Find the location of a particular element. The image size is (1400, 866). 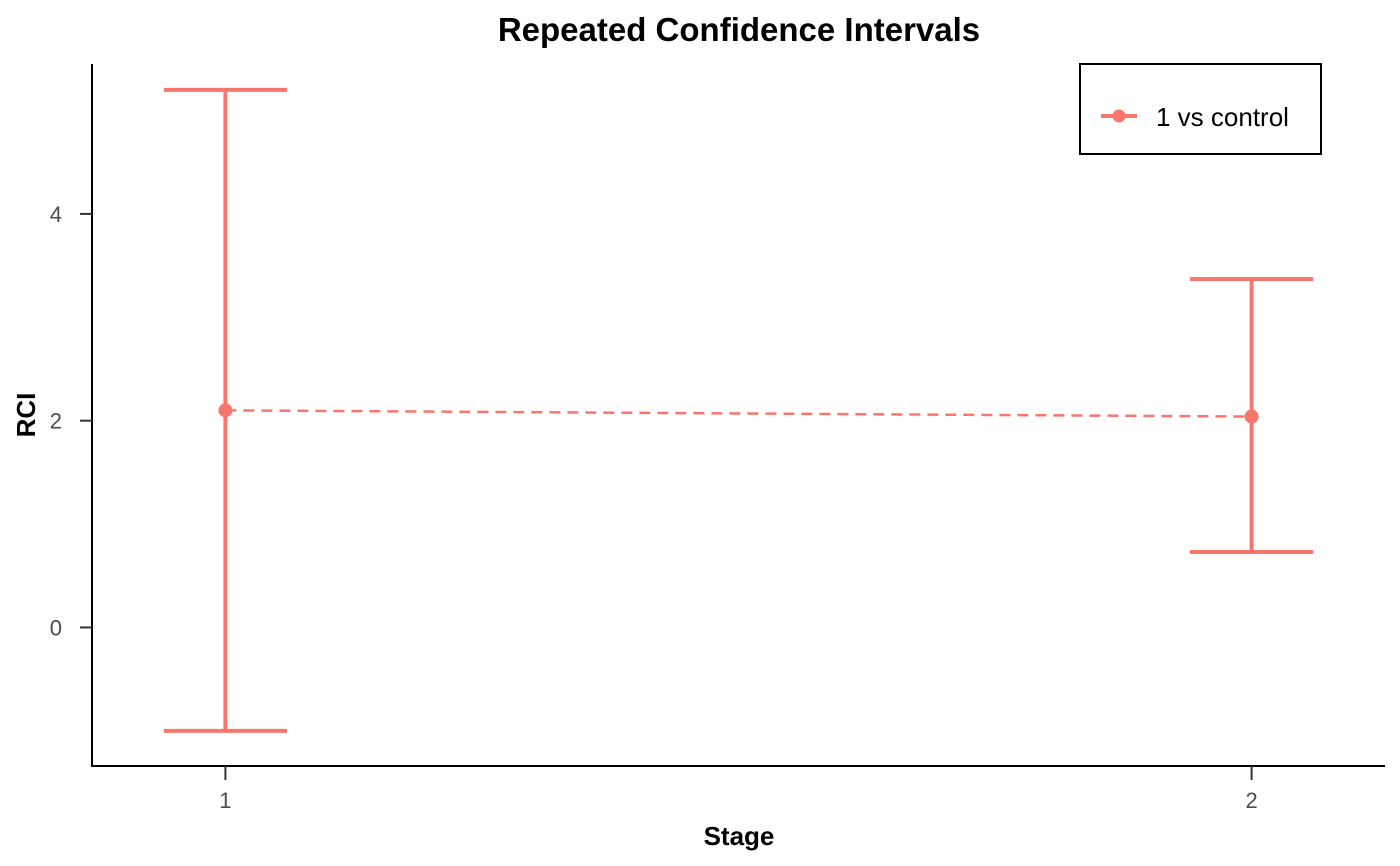

legend-label: 1 vs control is located at coordinates (1222, 117).